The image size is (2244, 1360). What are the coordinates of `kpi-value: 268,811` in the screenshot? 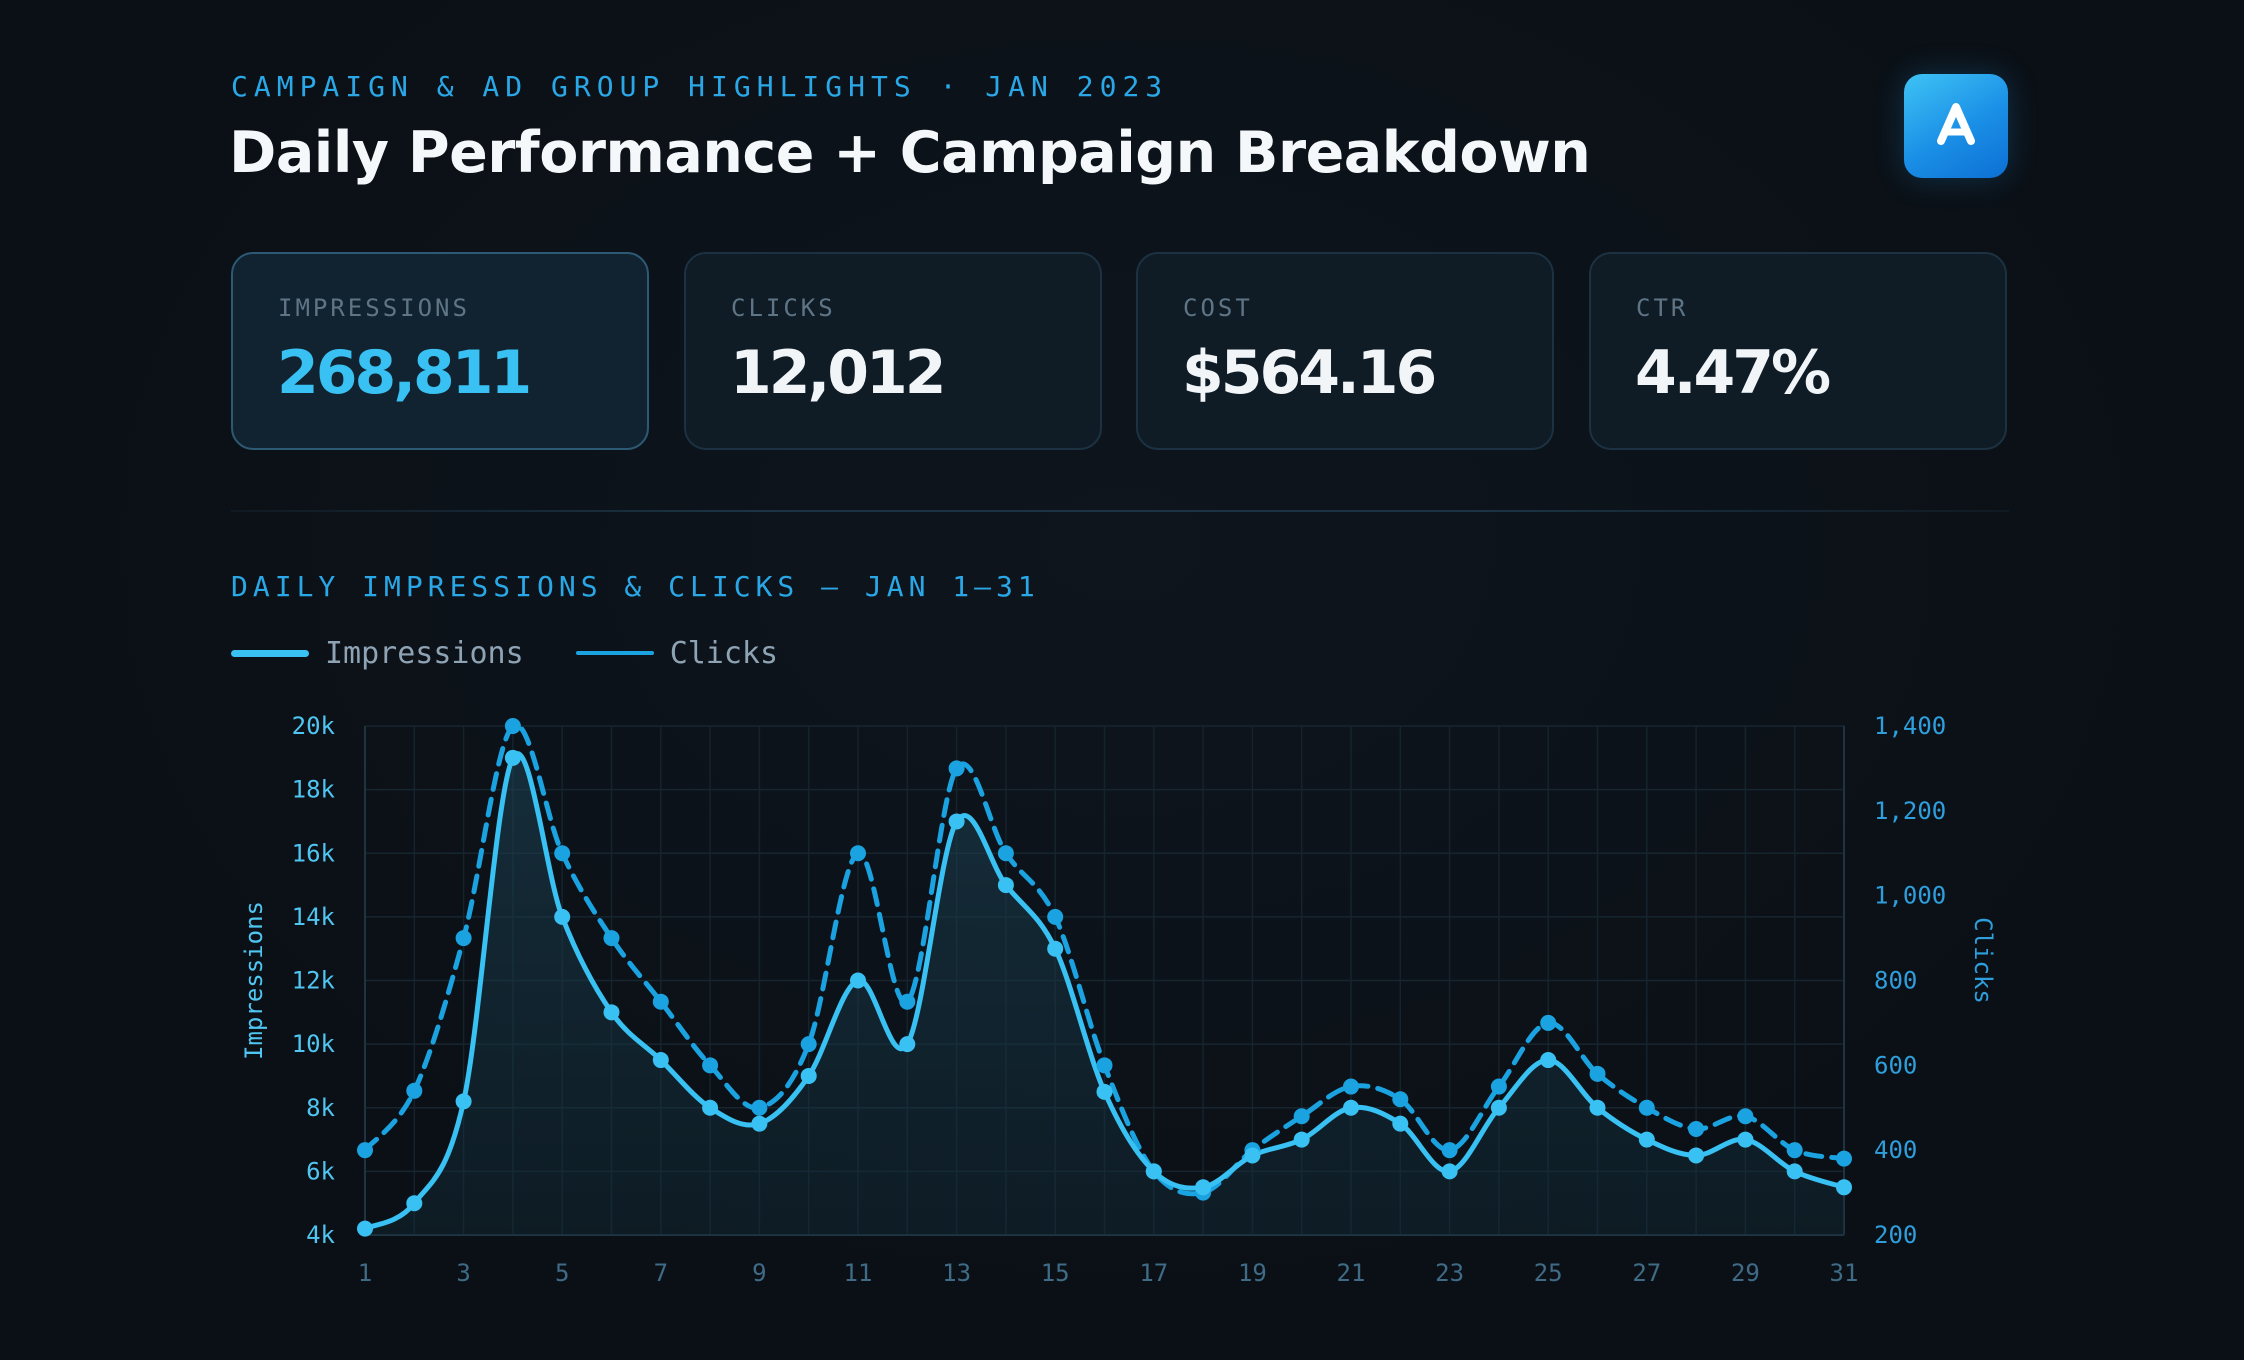 It's located at (404, 373).